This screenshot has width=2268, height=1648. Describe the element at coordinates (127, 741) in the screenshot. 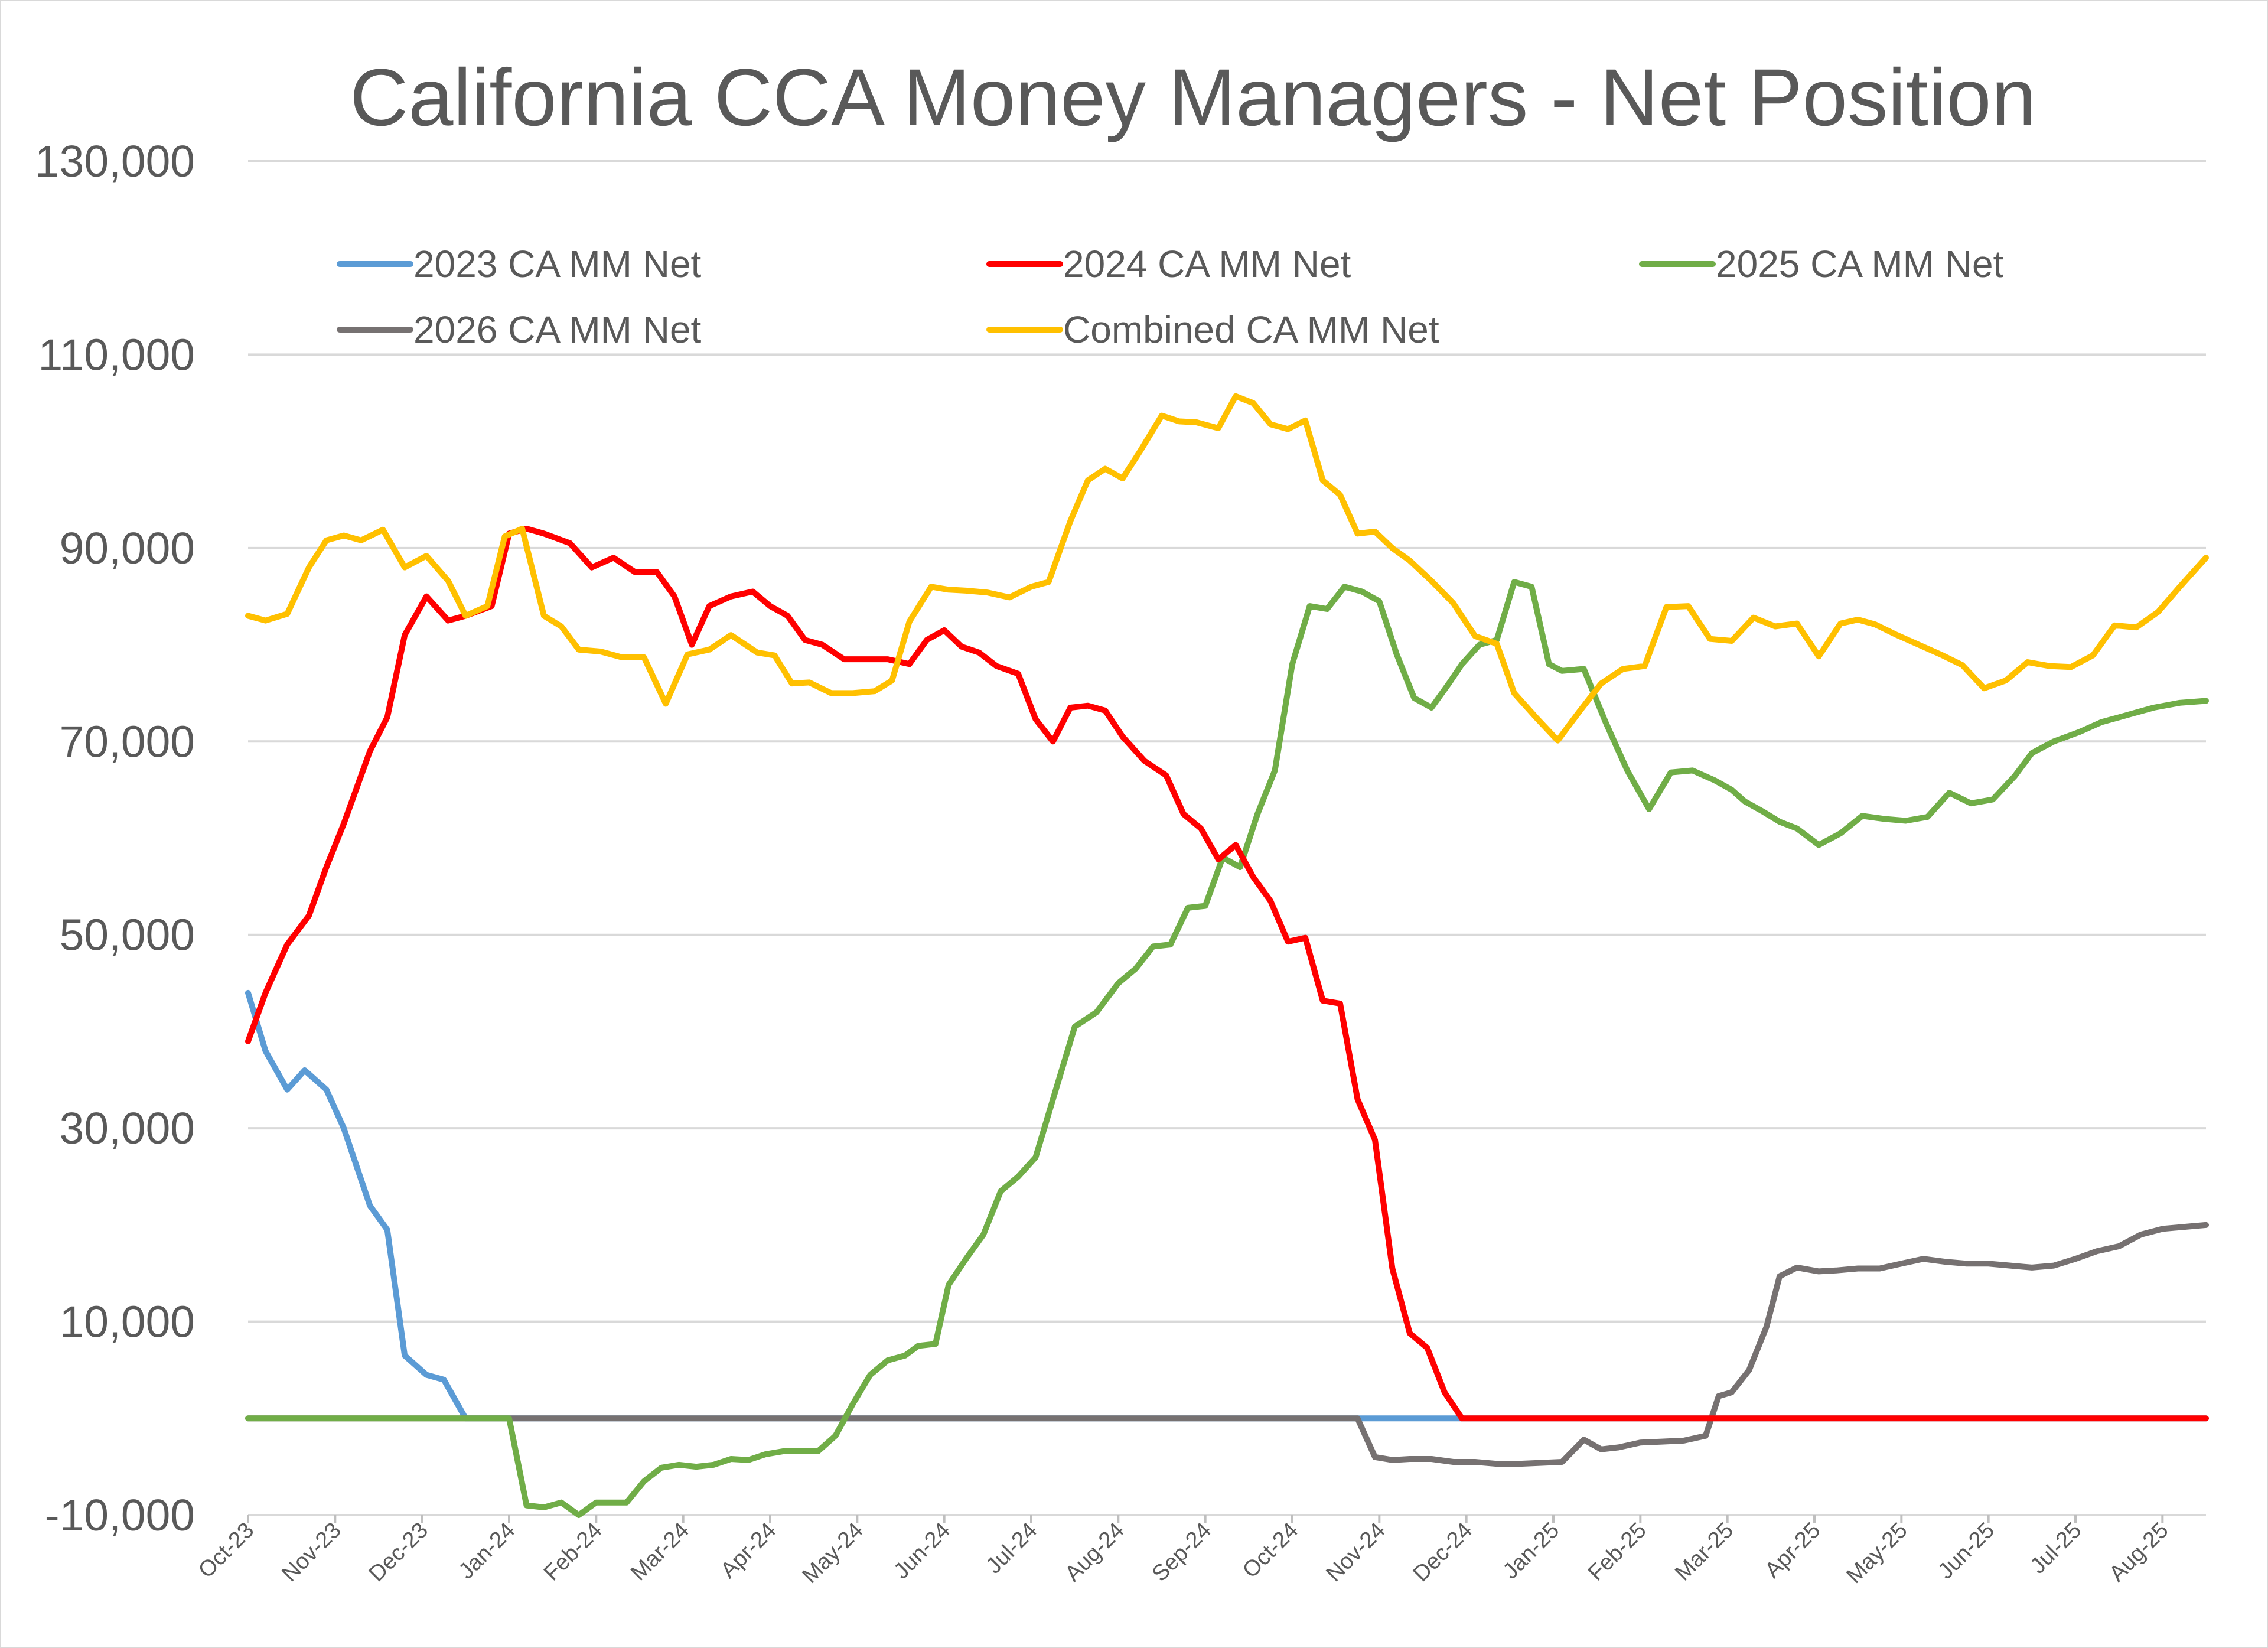

I see `y-tick-label: 70,000` at that location.